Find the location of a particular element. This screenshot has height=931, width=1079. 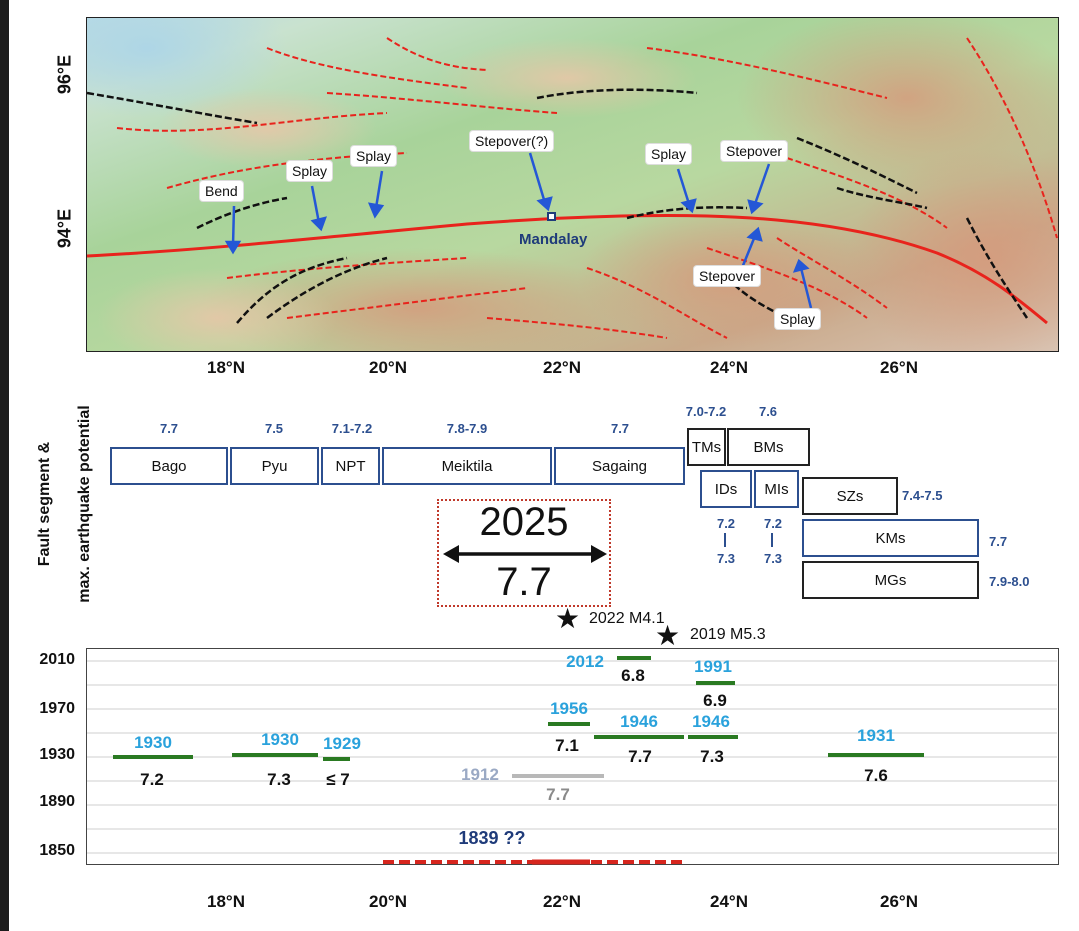

callout-bend: Bend is located at coordinates (221, 191).